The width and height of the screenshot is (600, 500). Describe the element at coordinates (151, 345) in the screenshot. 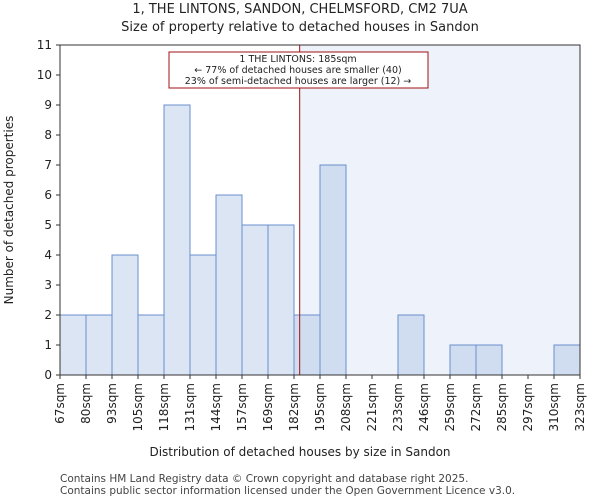

I see `bar-105sqm` at that location.